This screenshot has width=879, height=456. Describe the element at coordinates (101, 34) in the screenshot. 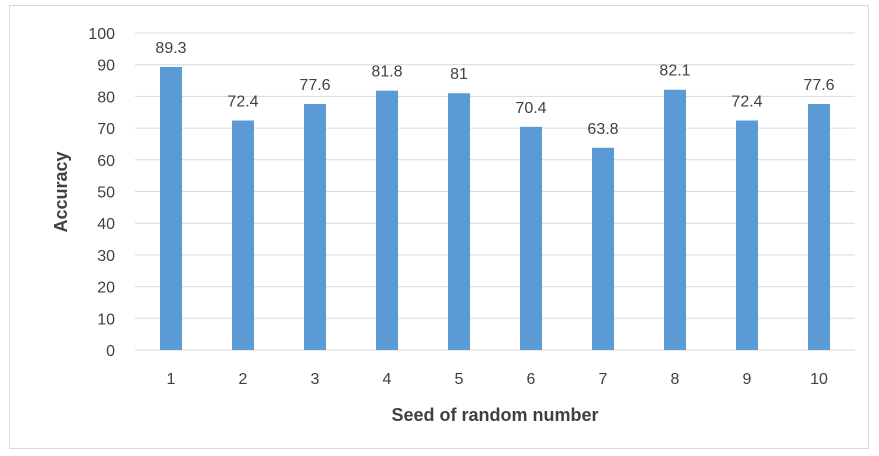

I see `y-tick-label: 100` at that location.